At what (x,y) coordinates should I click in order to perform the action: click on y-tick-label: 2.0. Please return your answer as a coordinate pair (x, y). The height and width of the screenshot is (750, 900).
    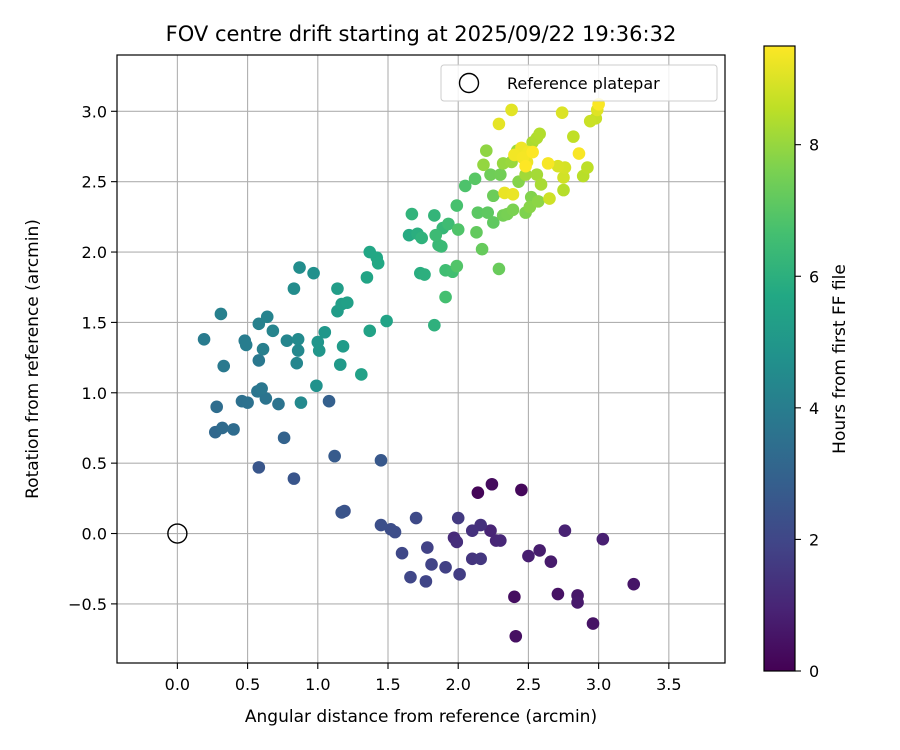
    Looking at the image, I should click on (94, 252).